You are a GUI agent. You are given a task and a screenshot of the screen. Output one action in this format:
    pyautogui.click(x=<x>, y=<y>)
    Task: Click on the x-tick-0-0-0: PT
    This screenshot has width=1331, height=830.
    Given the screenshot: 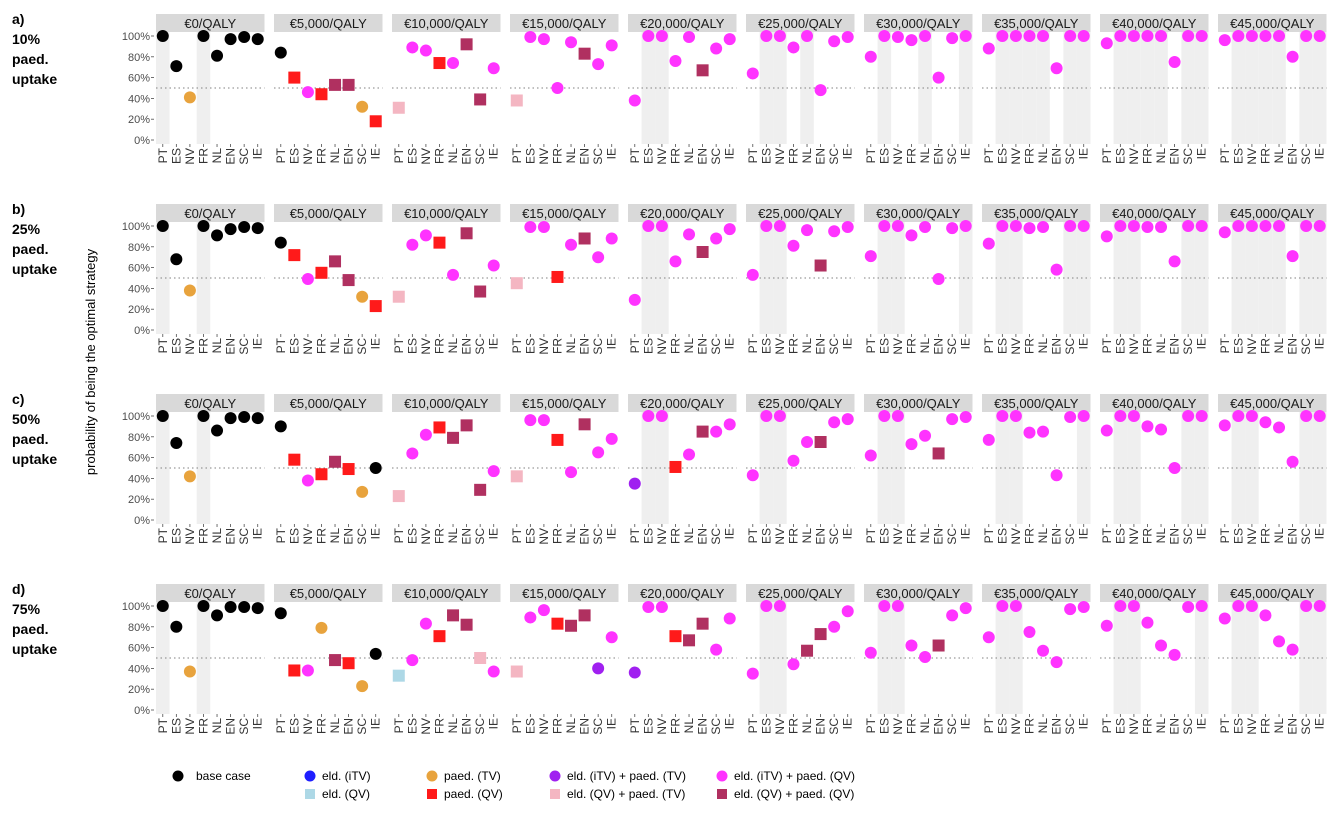 What is the action you would take?
    pyautogui.click(x=163, y=155)
    